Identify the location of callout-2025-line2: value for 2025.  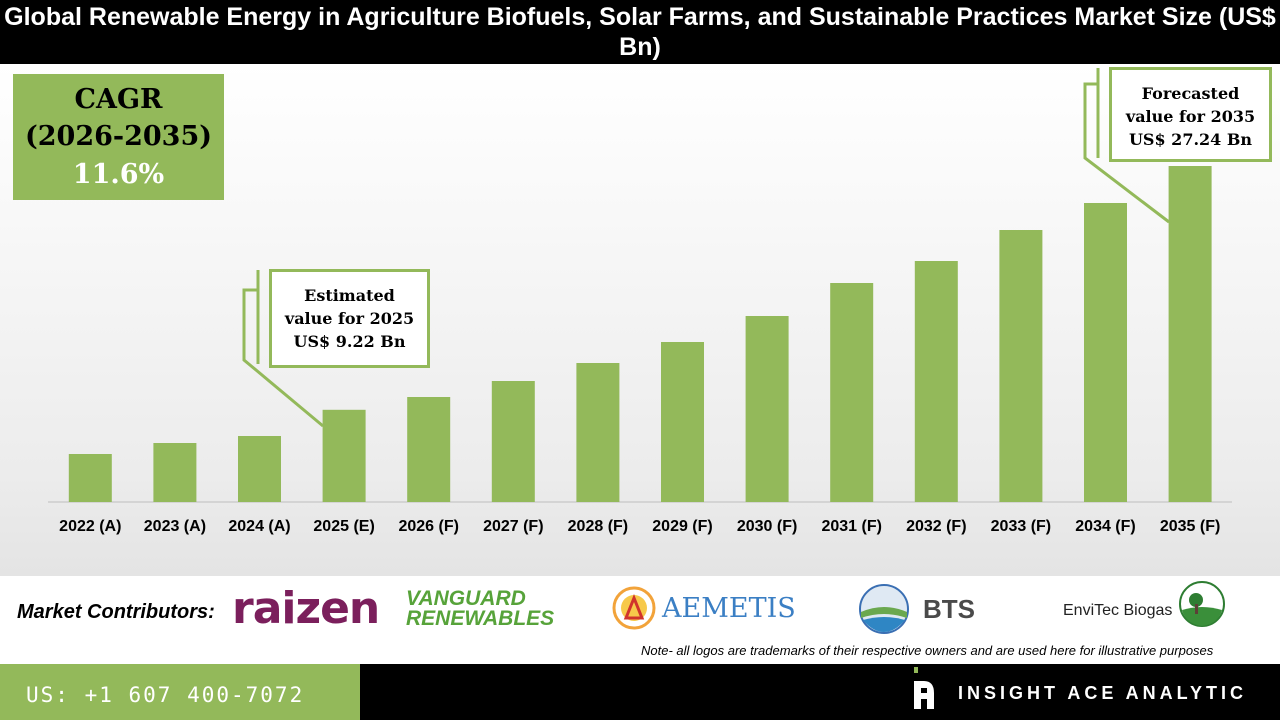
(349, 318).